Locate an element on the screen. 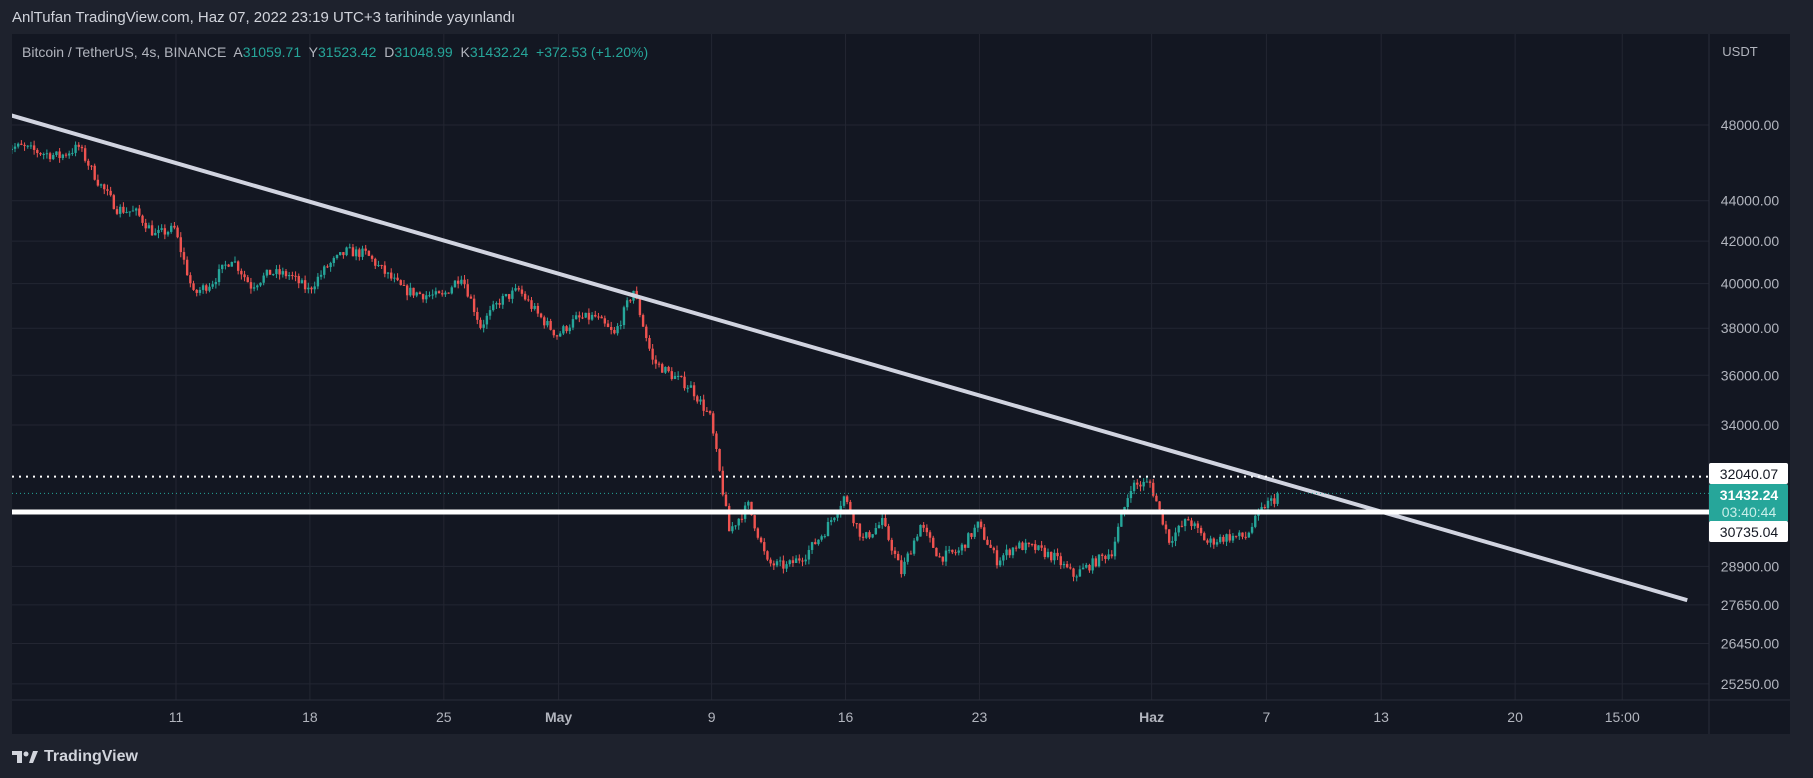 The image size is (1813, 778). symbol-name: Bitcoin / TetherUS, 4s, BINANCE is located at coordinates (124, 52).